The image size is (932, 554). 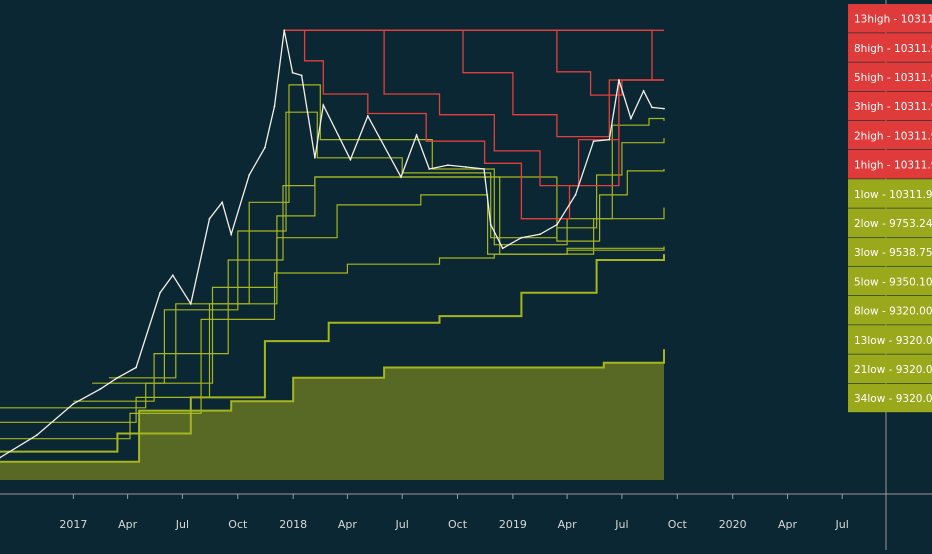 I want to click on level-badge-low: 2low - 9753.24, so click(x=890, y=222).